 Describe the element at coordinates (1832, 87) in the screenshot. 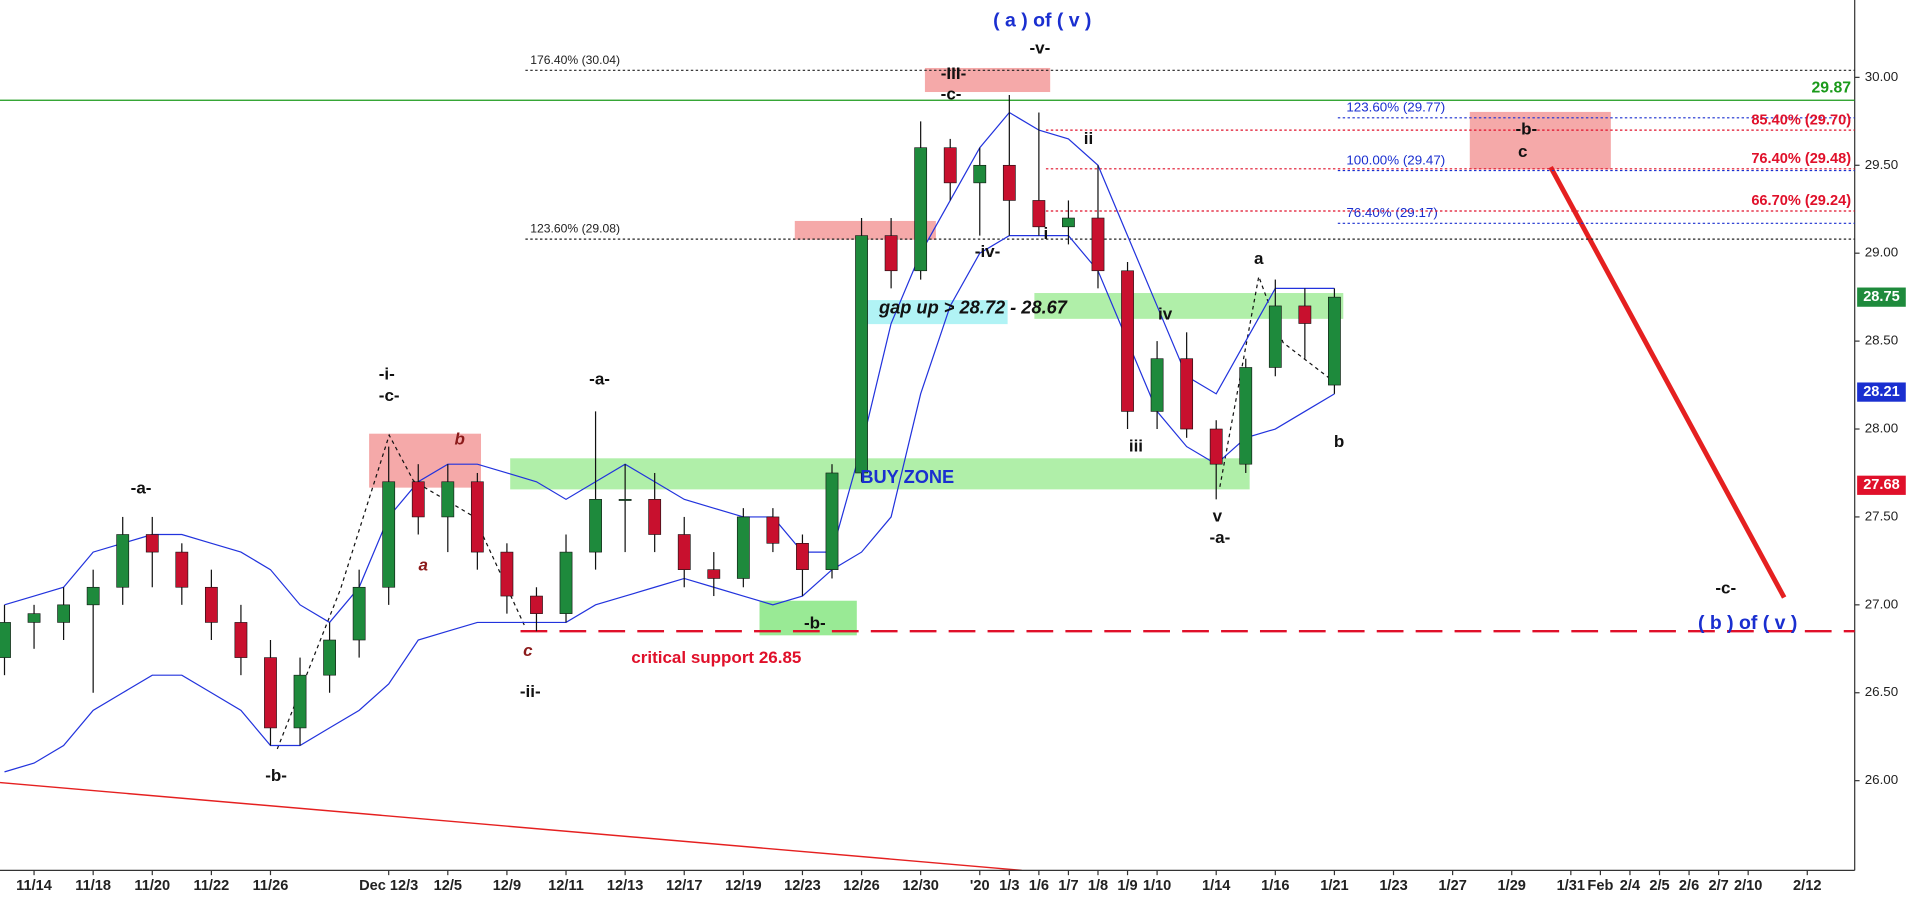

I see `reference-label: 29.87` at that location.